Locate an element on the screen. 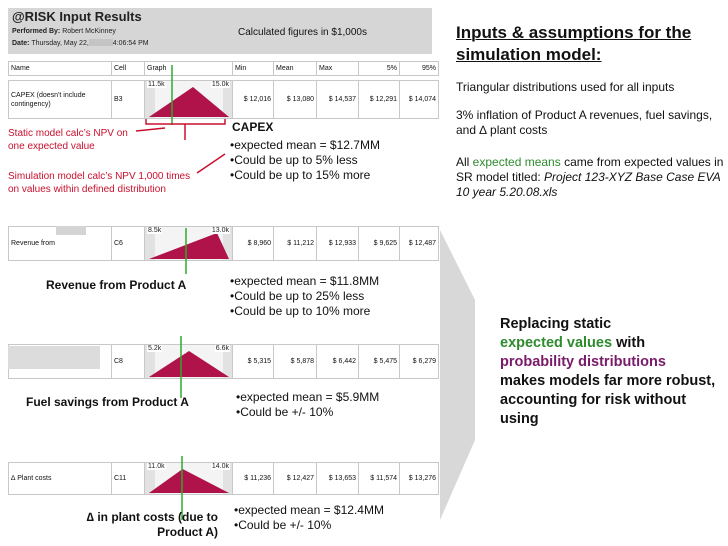  row-name: ∆ Plant costs is located at coordinates (60, 478).